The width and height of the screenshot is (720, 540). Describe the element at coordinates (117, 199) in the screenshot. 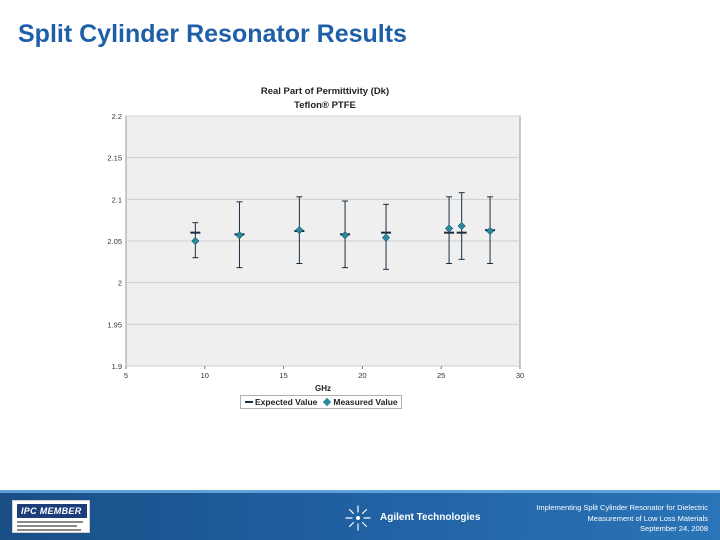

I see `y-tick-label: 2.1` at that location.